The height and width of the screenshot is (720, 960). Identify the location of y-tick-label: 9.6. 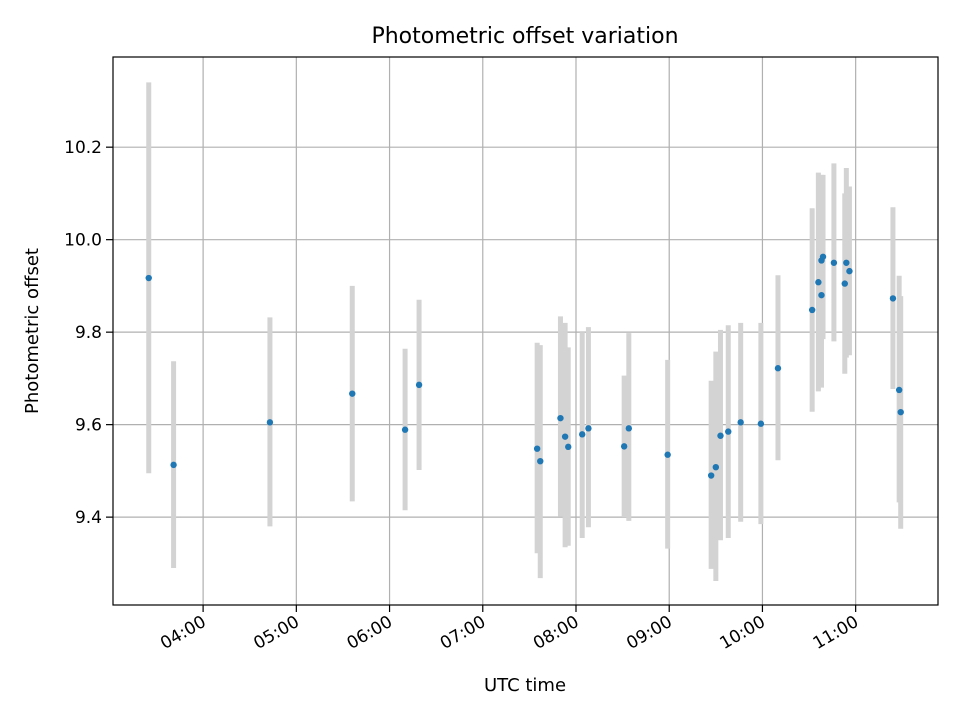
(88, 426).